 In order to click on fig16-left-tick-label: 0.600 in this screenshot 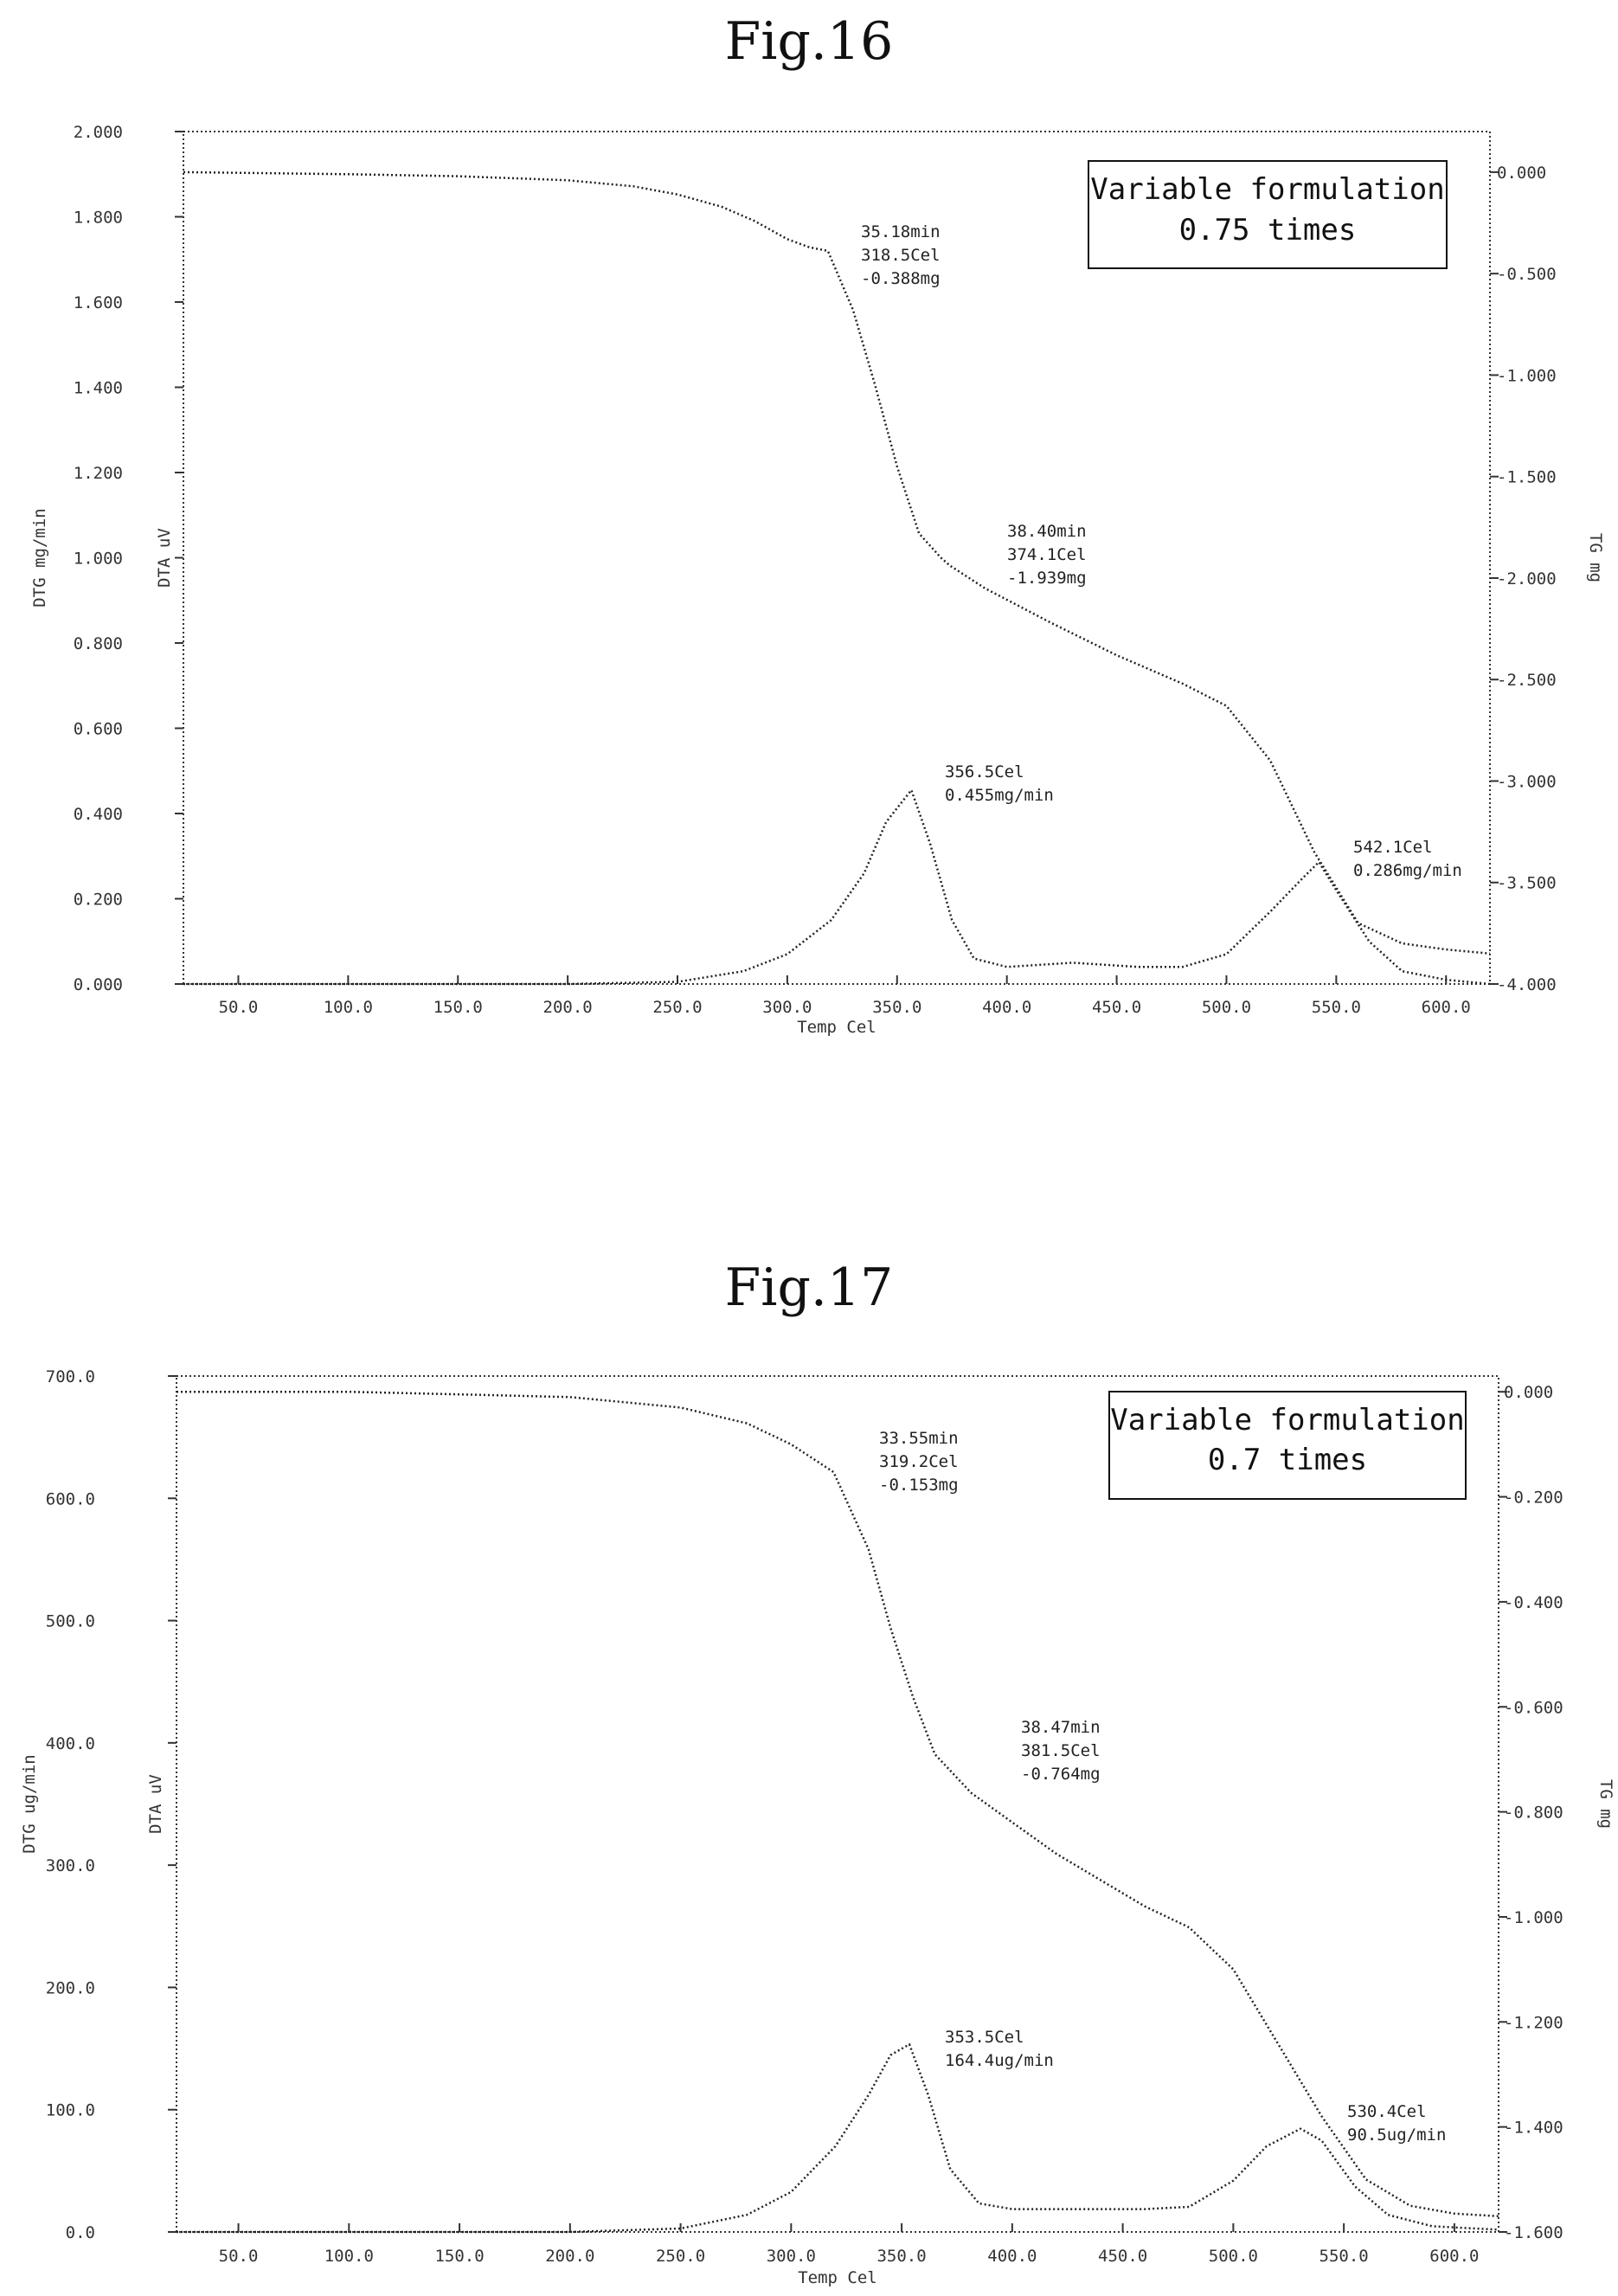, I will do `click(99, 729)`.